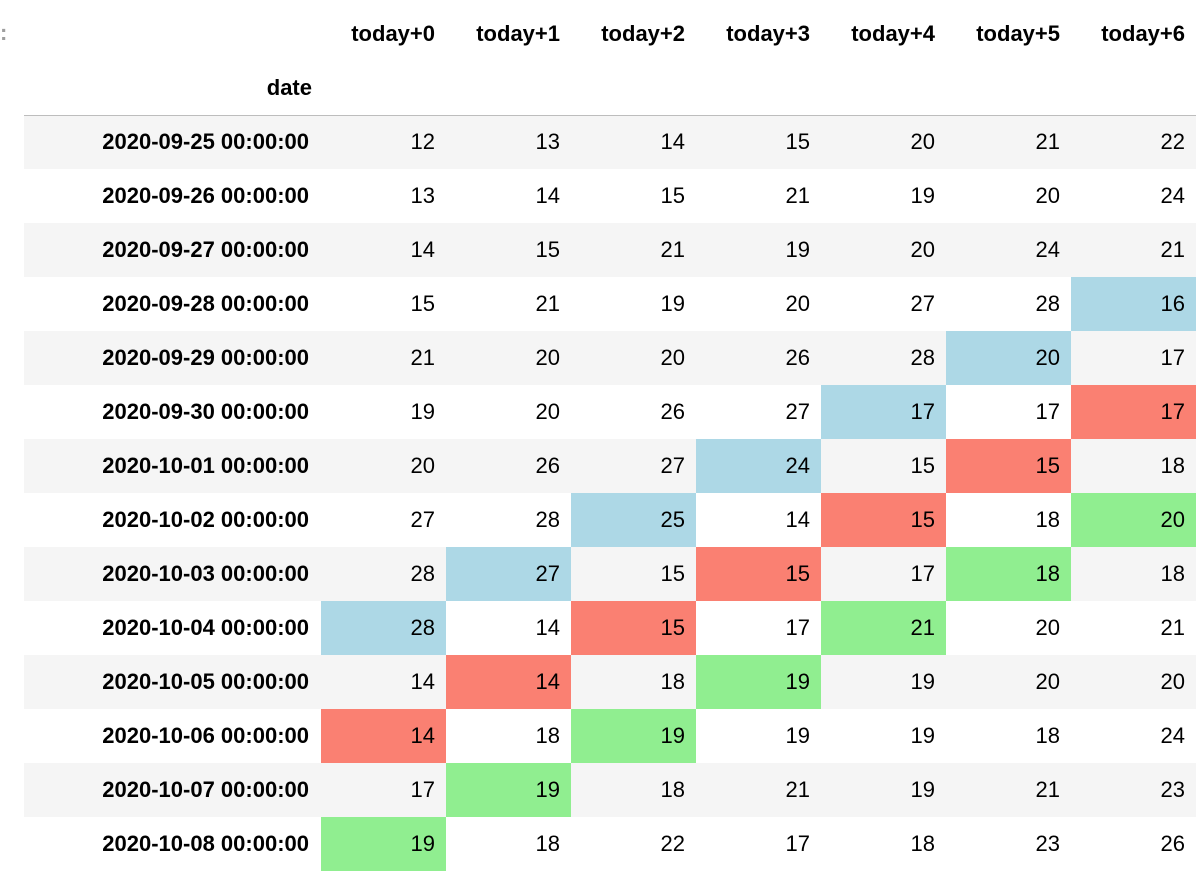 This screenshot has height=890, width=1202. Describe the element at coordinates (205, 843) in the screenshot. I see `row-index-date: 2020-10-08 00:00:00` at that location.